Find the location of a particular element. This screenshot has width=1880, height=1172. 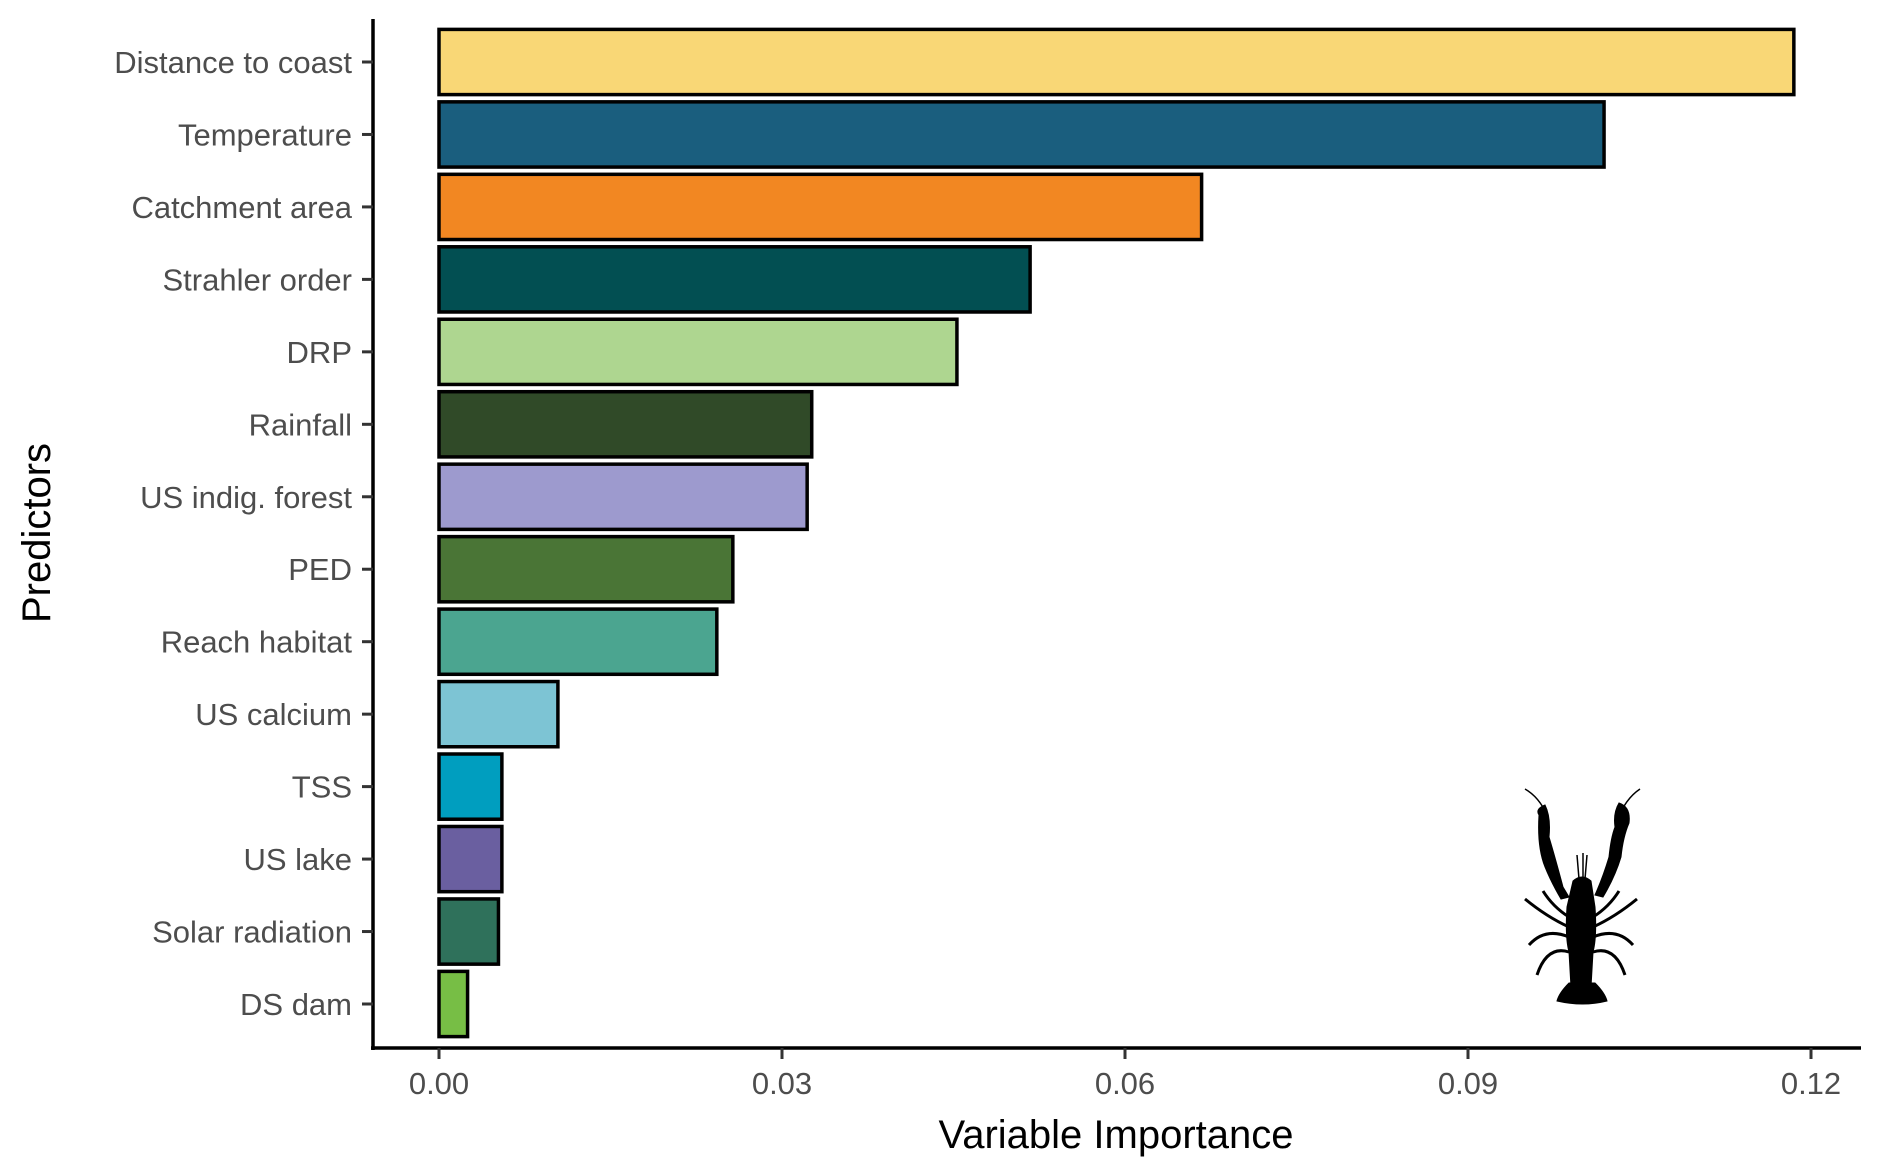

bar-tss is located at coordinates (470, 786).